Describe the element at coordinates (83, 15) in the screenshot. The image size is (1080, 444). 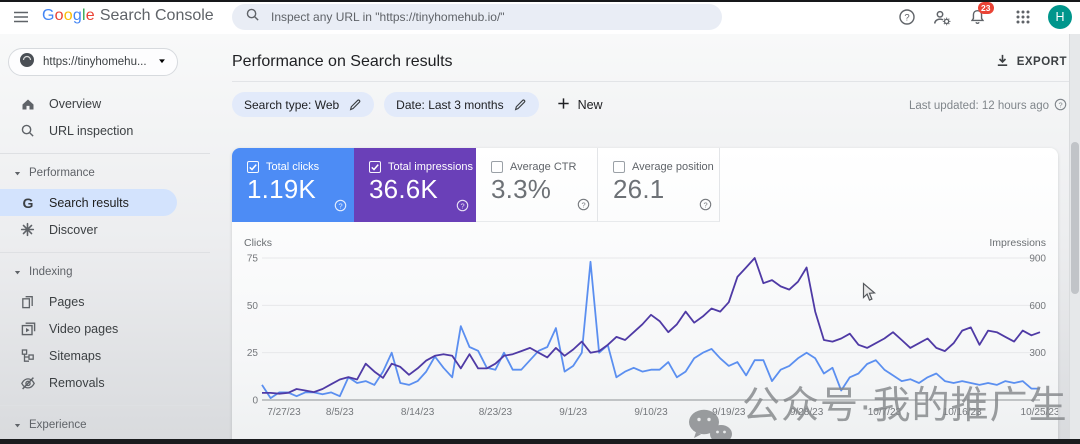
I see `google-logo-letter: l` at that location.